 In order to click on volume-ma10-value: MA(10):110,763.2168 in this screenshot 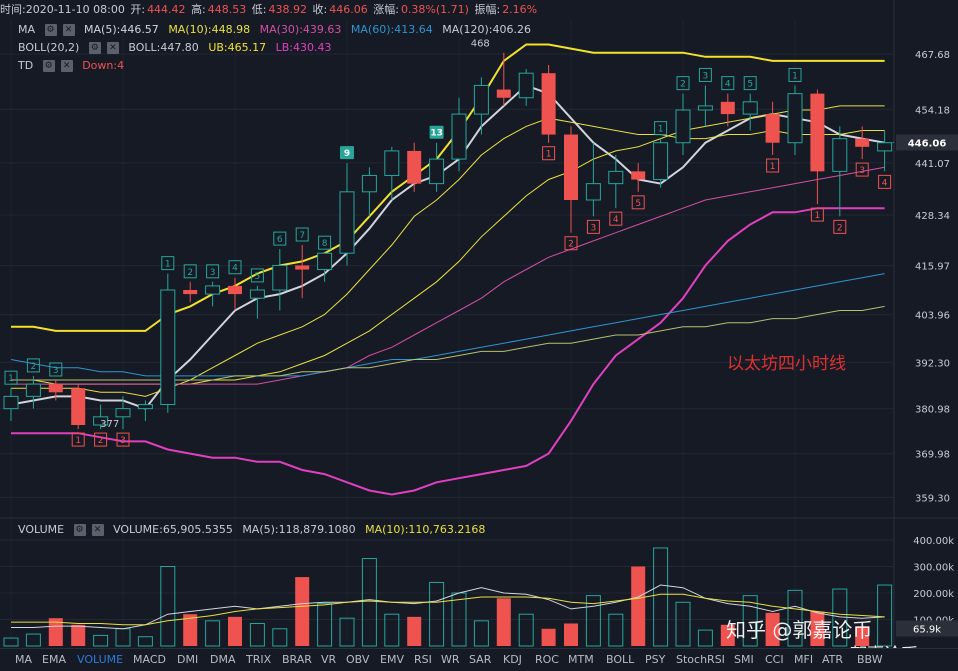, I will do `click(425, 529)`.